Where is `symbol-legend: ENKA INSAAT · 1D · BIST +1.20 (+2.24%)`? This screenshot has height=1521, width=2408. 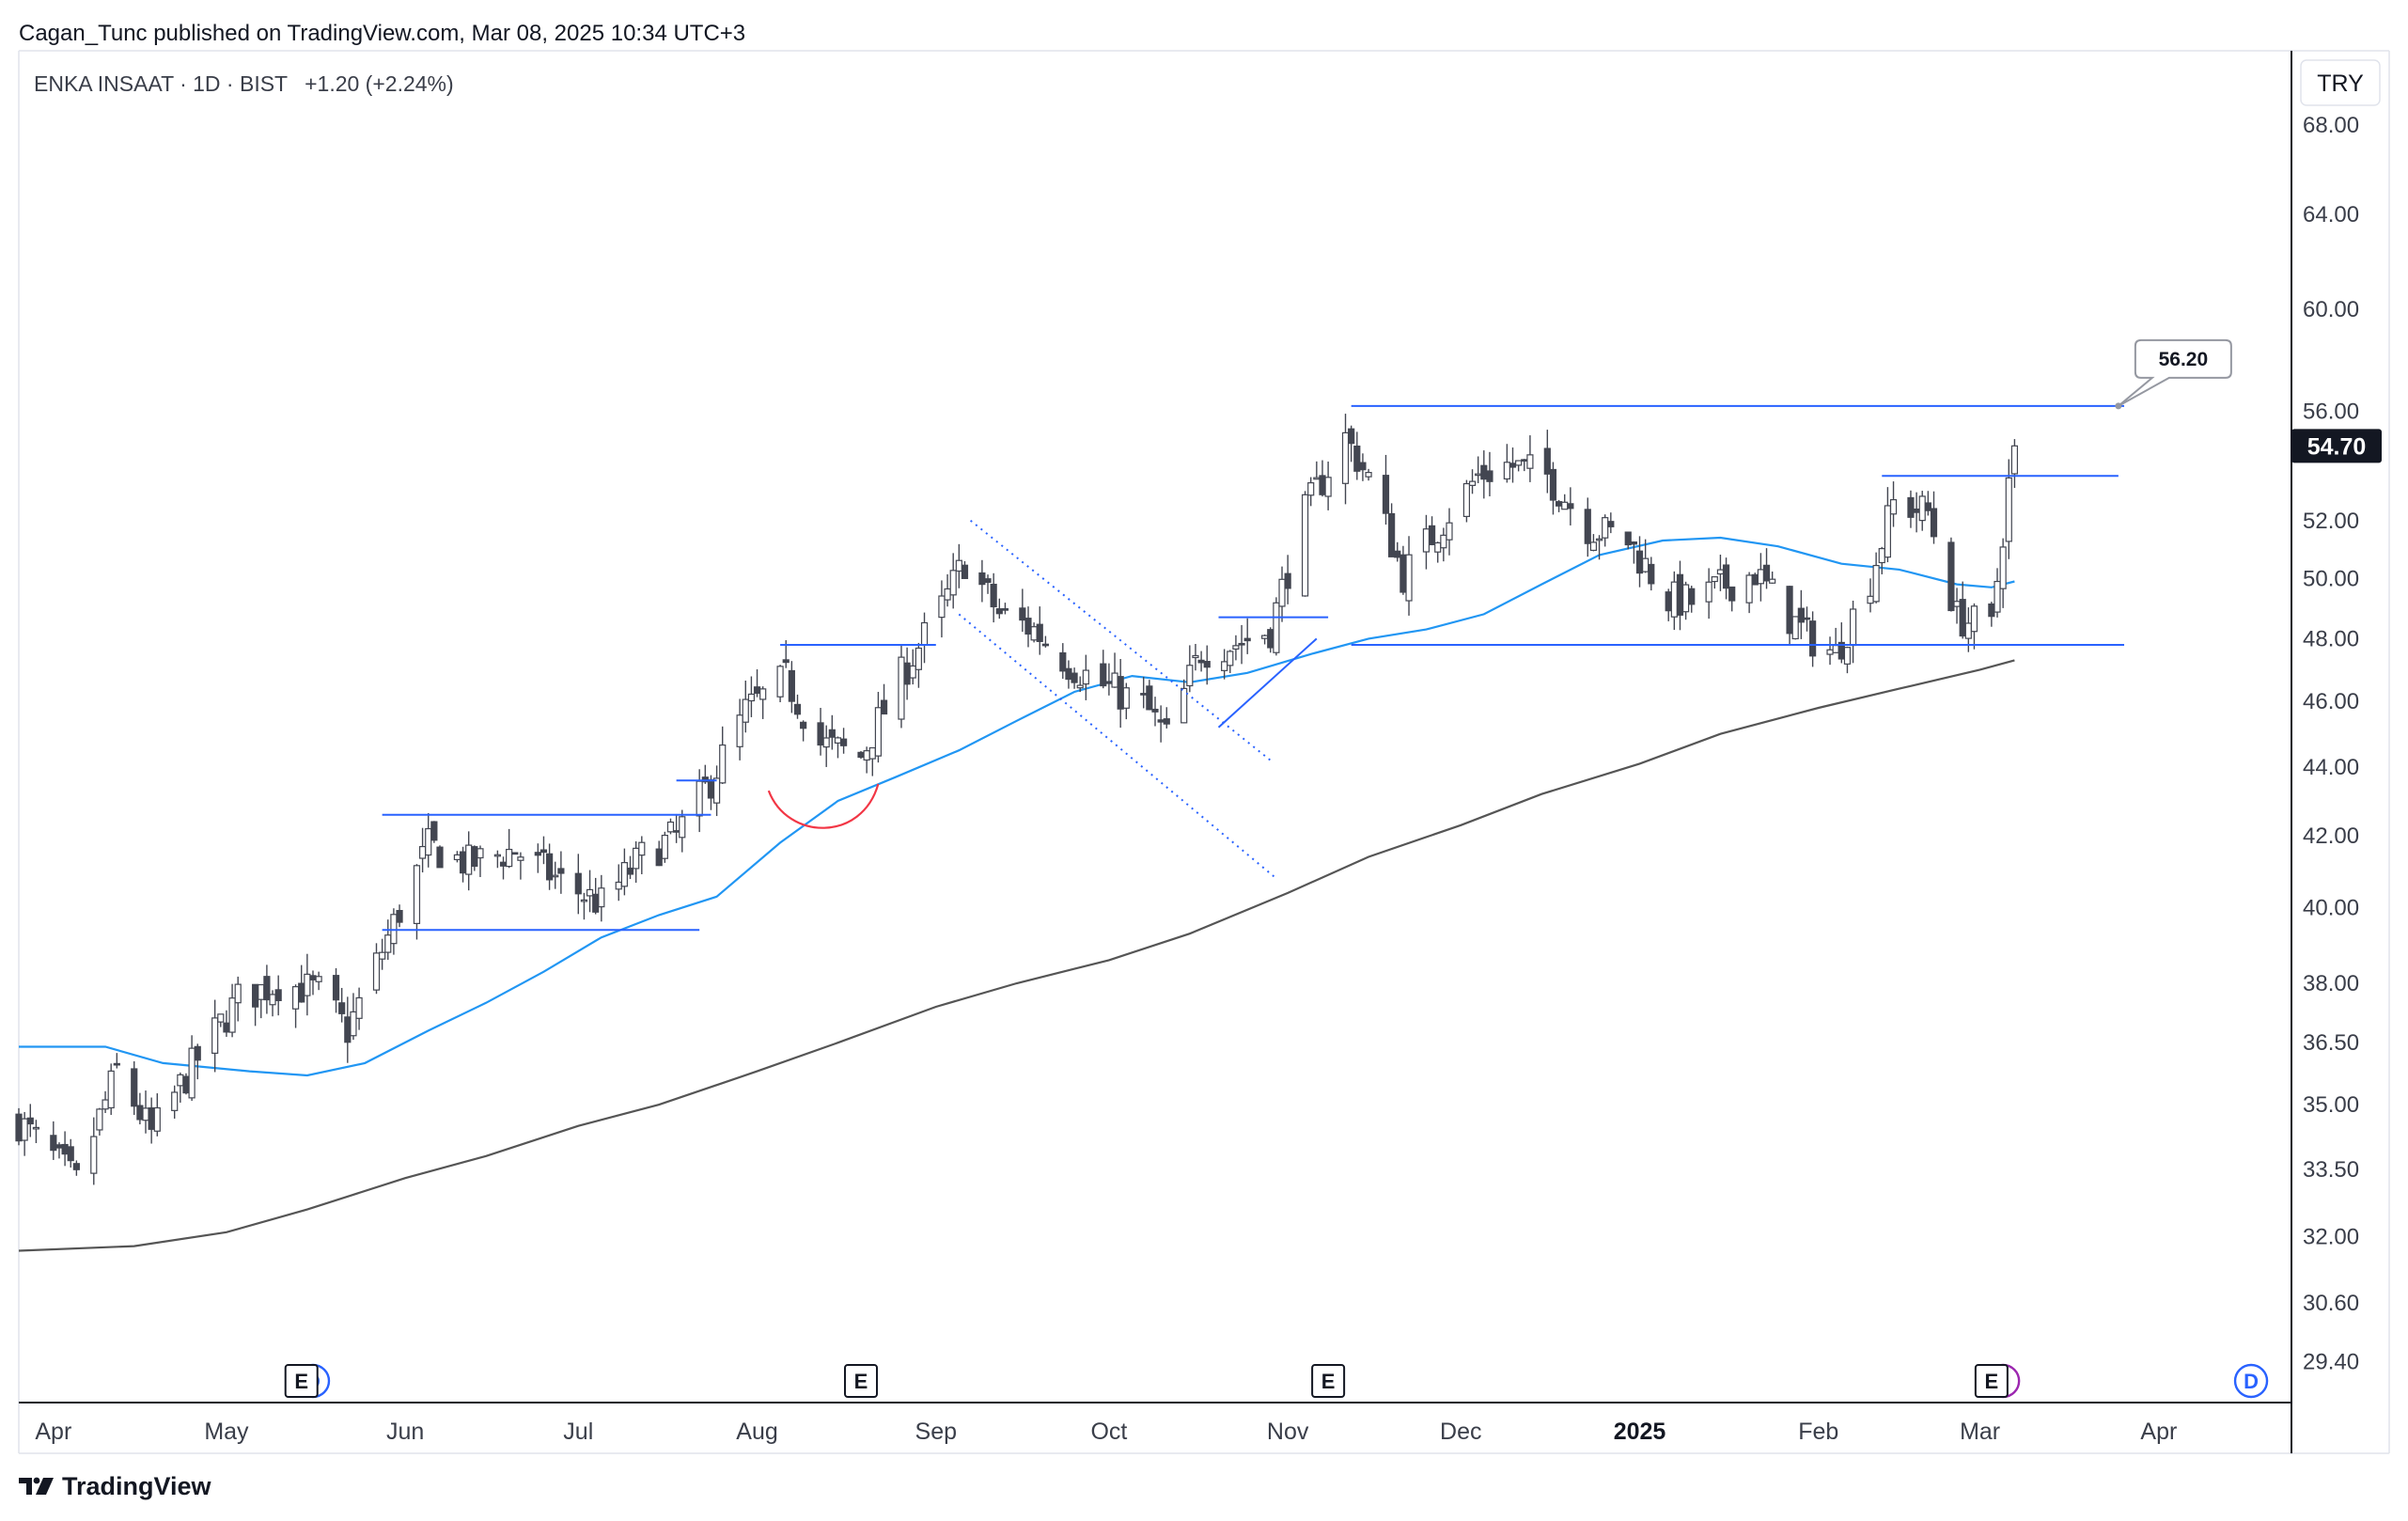
symbol-legend: ENKA INSAAT · 1D · BIST +1.20 (+2.24%) is located at coordinates (244, 83).